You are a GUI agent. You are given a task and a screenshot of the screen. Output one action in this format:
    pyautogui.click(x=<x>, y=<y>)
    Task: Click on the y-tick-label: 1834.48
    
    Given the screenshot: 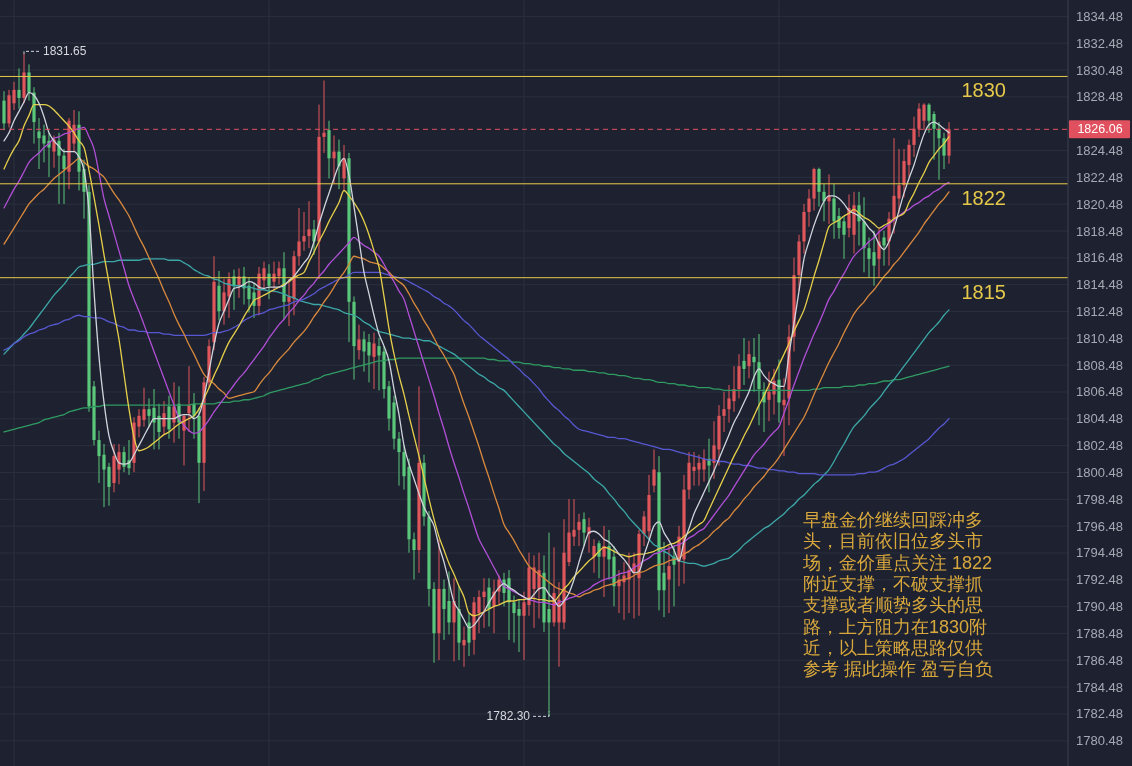 What is the action you would take?
    pyautogui.click(x=1099, y=16)
    